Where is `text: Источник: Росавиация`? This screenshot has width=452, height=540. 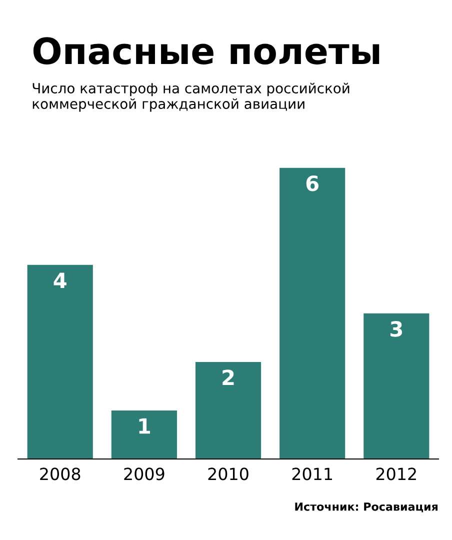
text: Источник: Росавиация is located at coordinates (366, 507).